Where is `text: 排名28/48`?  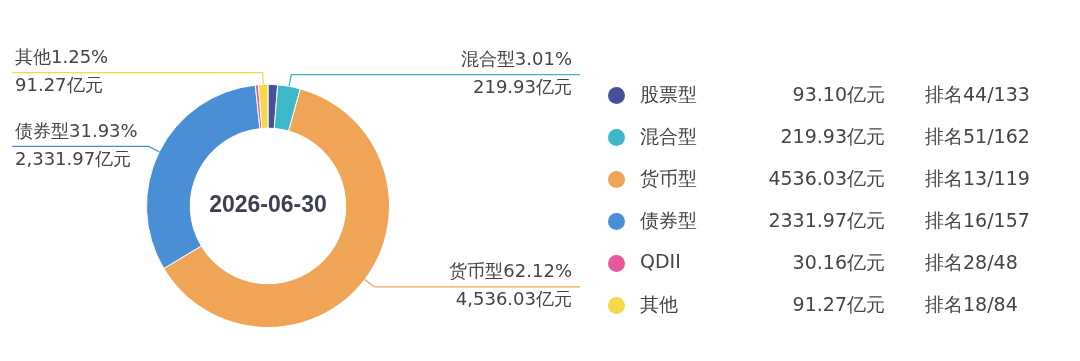 text: 排名28/48 is located at coordinates (971, 262).